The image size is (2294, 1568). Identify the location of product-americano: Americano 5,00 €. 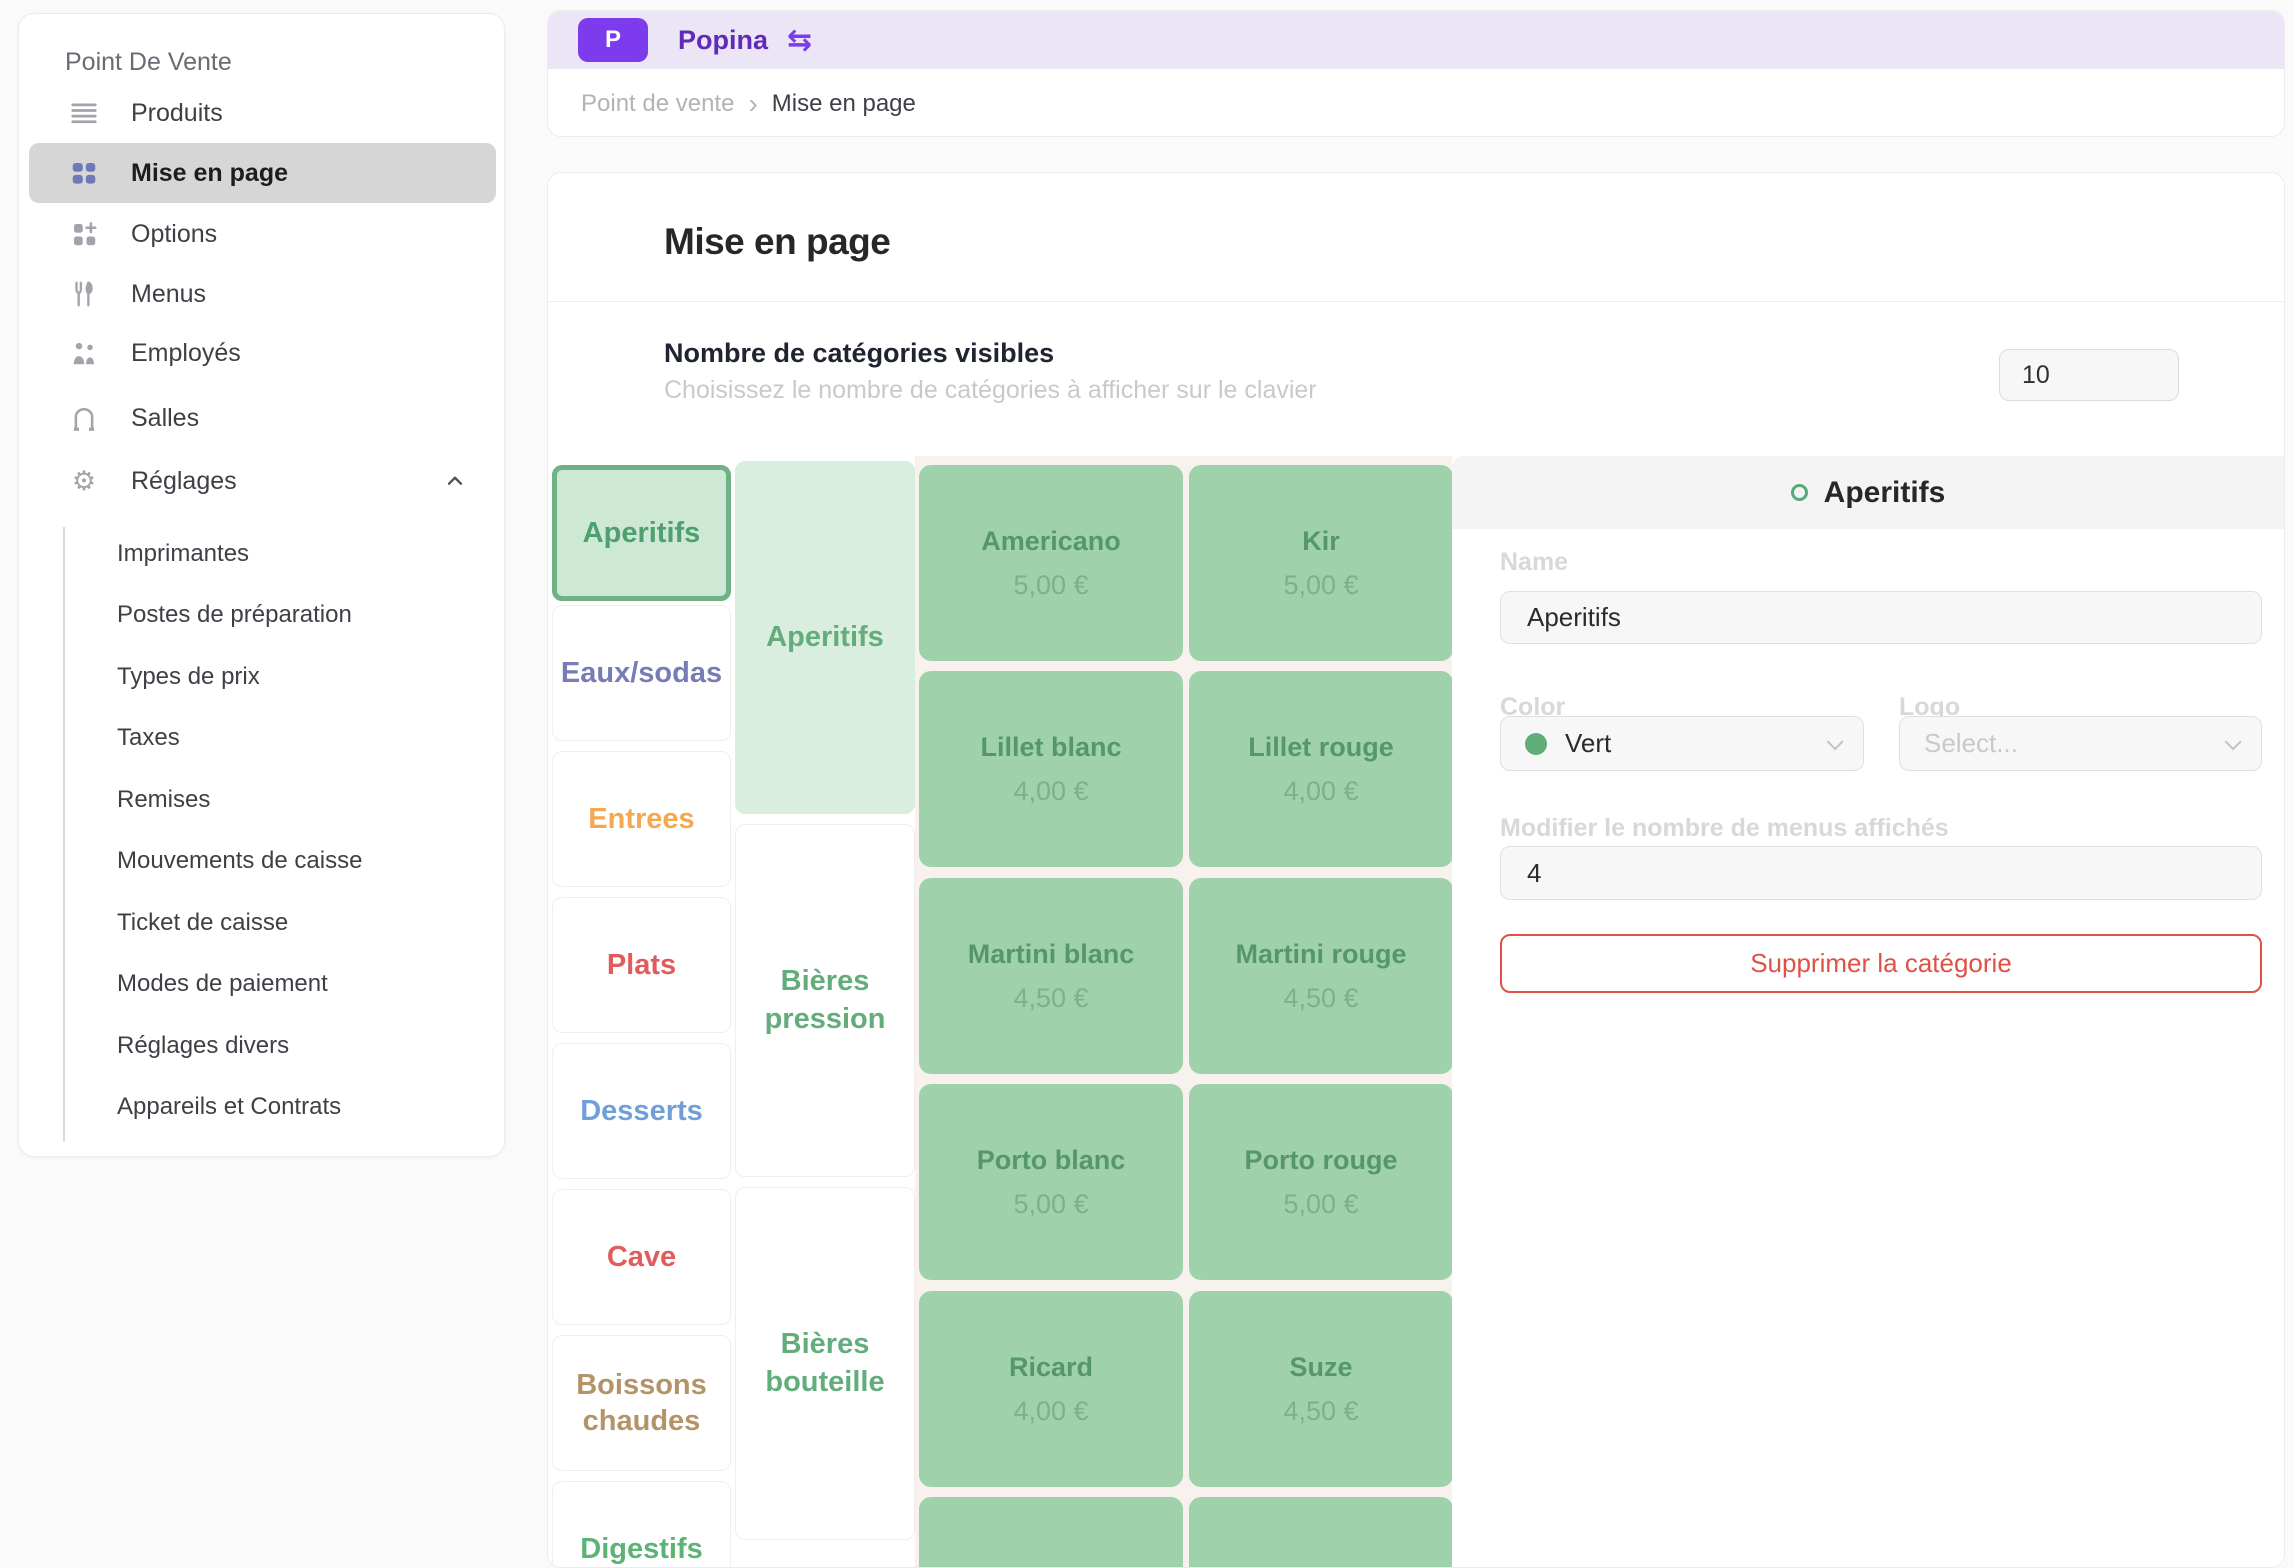
(1051, 563).